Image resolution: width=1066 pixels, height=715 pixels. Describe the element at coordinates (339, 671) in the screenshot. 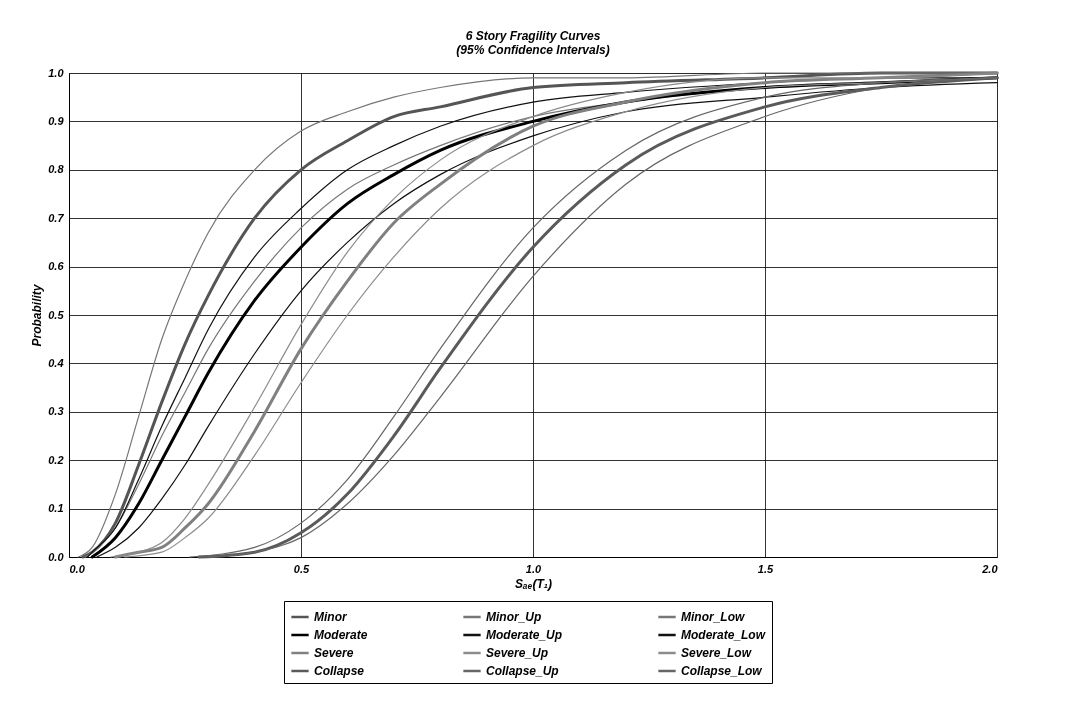

I see `legend-label: Collapse` at that location.